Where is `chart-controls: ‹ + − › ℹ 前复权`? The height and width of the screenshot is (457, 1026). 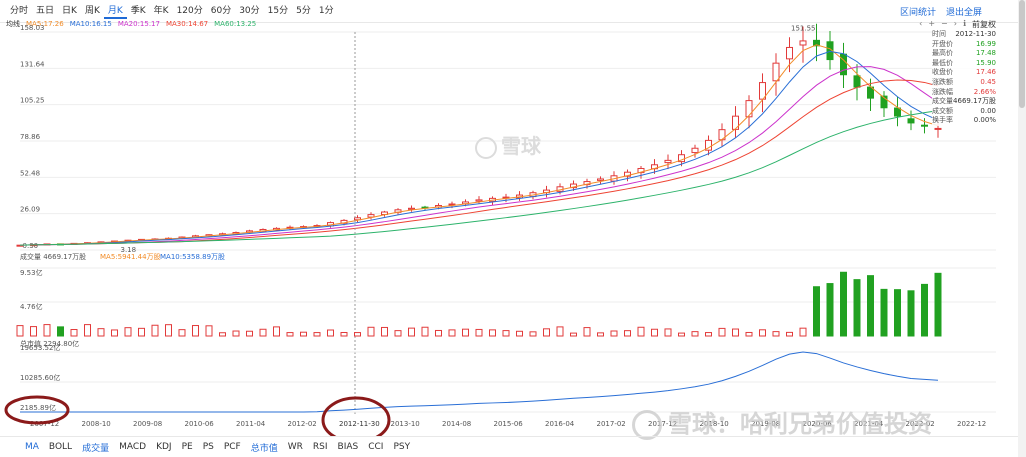
chart-controls: ‹ + − › ℹ 前复权 is located at coordinates (957, 24).